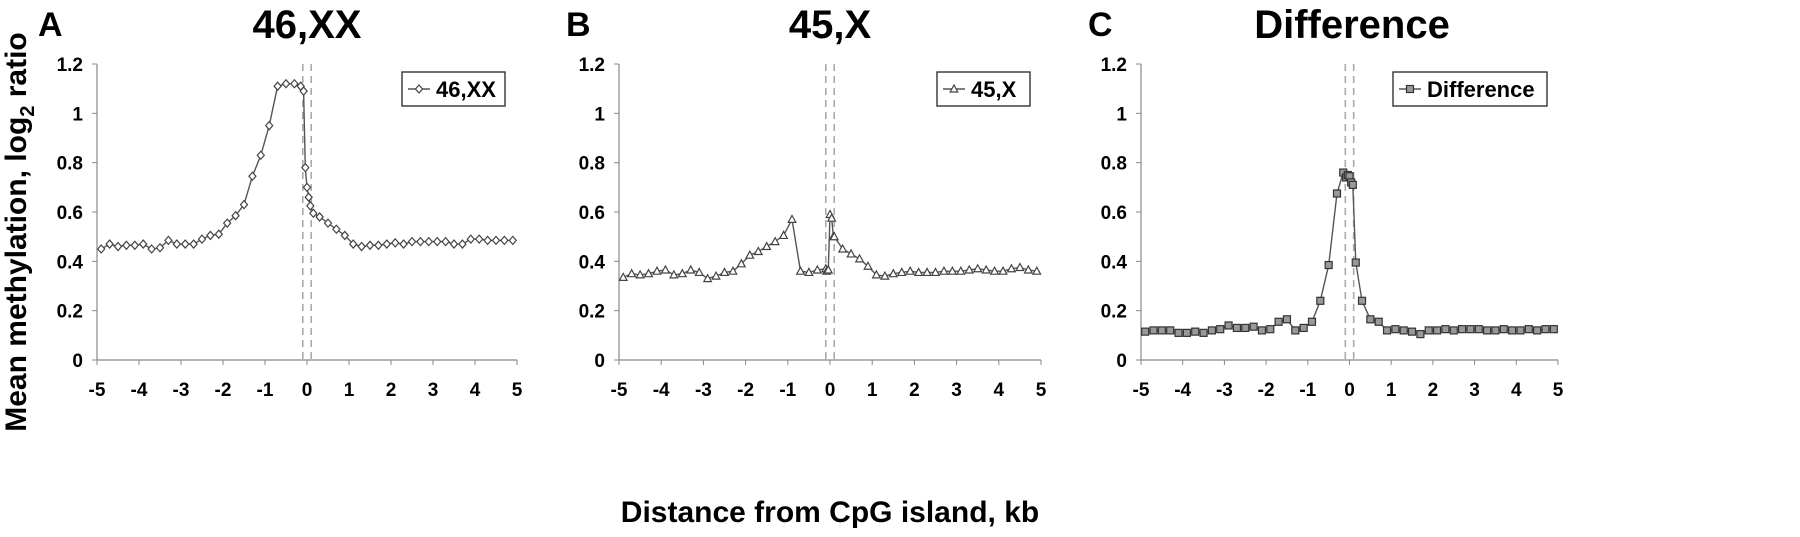 The image size is (1800, 537). Describe the element at coordinates (77, 114) in the screenshot. I see `panel-a-y-tick-label: 1` at that location.